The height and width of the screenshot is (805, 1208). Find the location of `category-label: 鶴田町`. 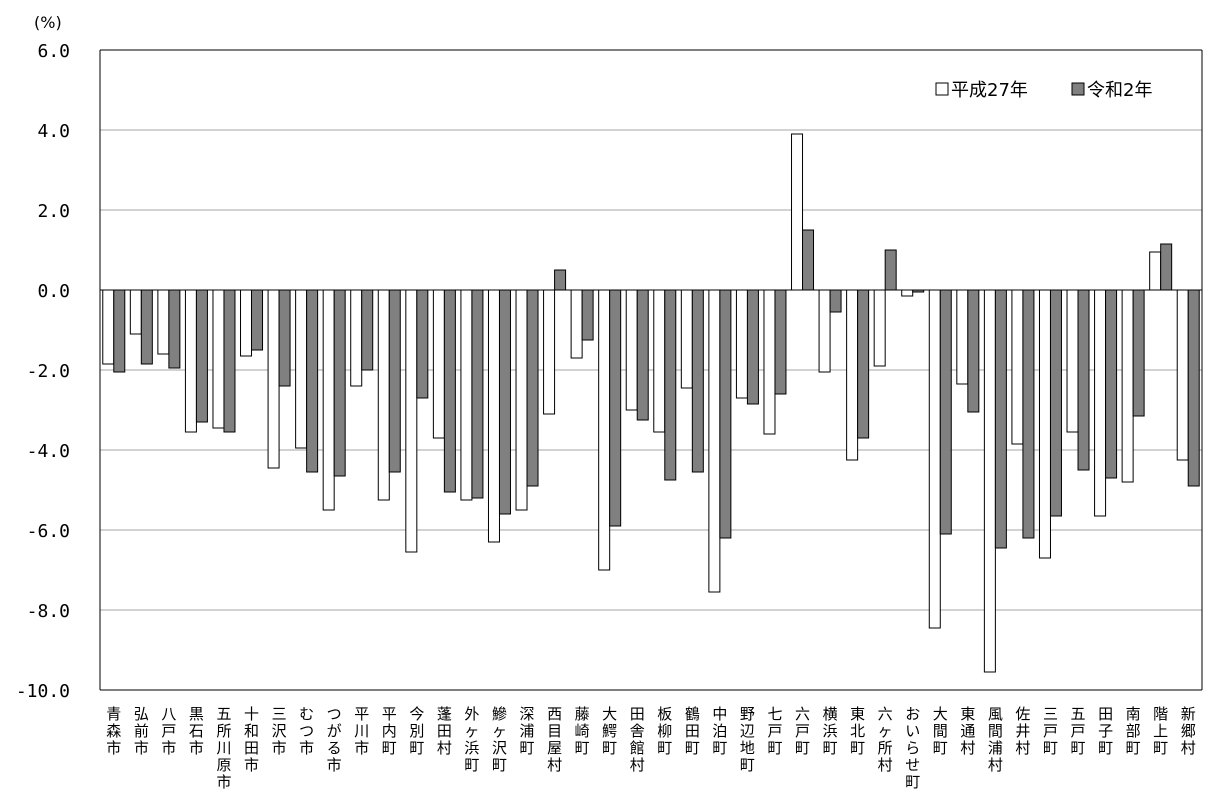

category-label: 鶴田町 is located at coordinates (692, 731).